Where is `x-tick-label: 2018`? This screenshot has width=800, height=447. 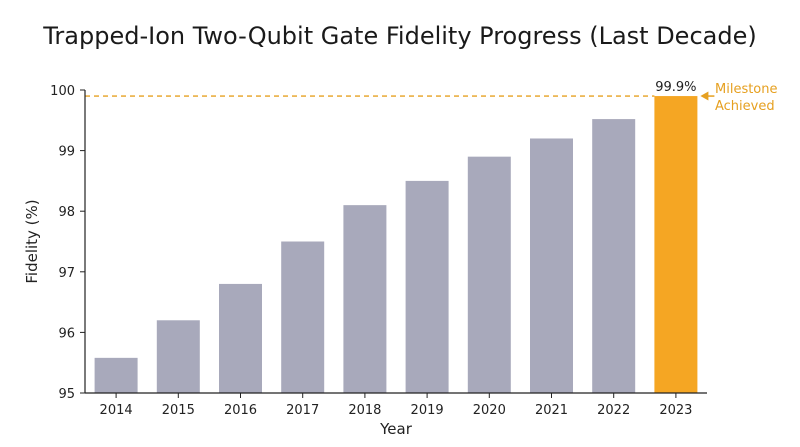
x-tick-label: 2018 is located at coordinates (364, 410).